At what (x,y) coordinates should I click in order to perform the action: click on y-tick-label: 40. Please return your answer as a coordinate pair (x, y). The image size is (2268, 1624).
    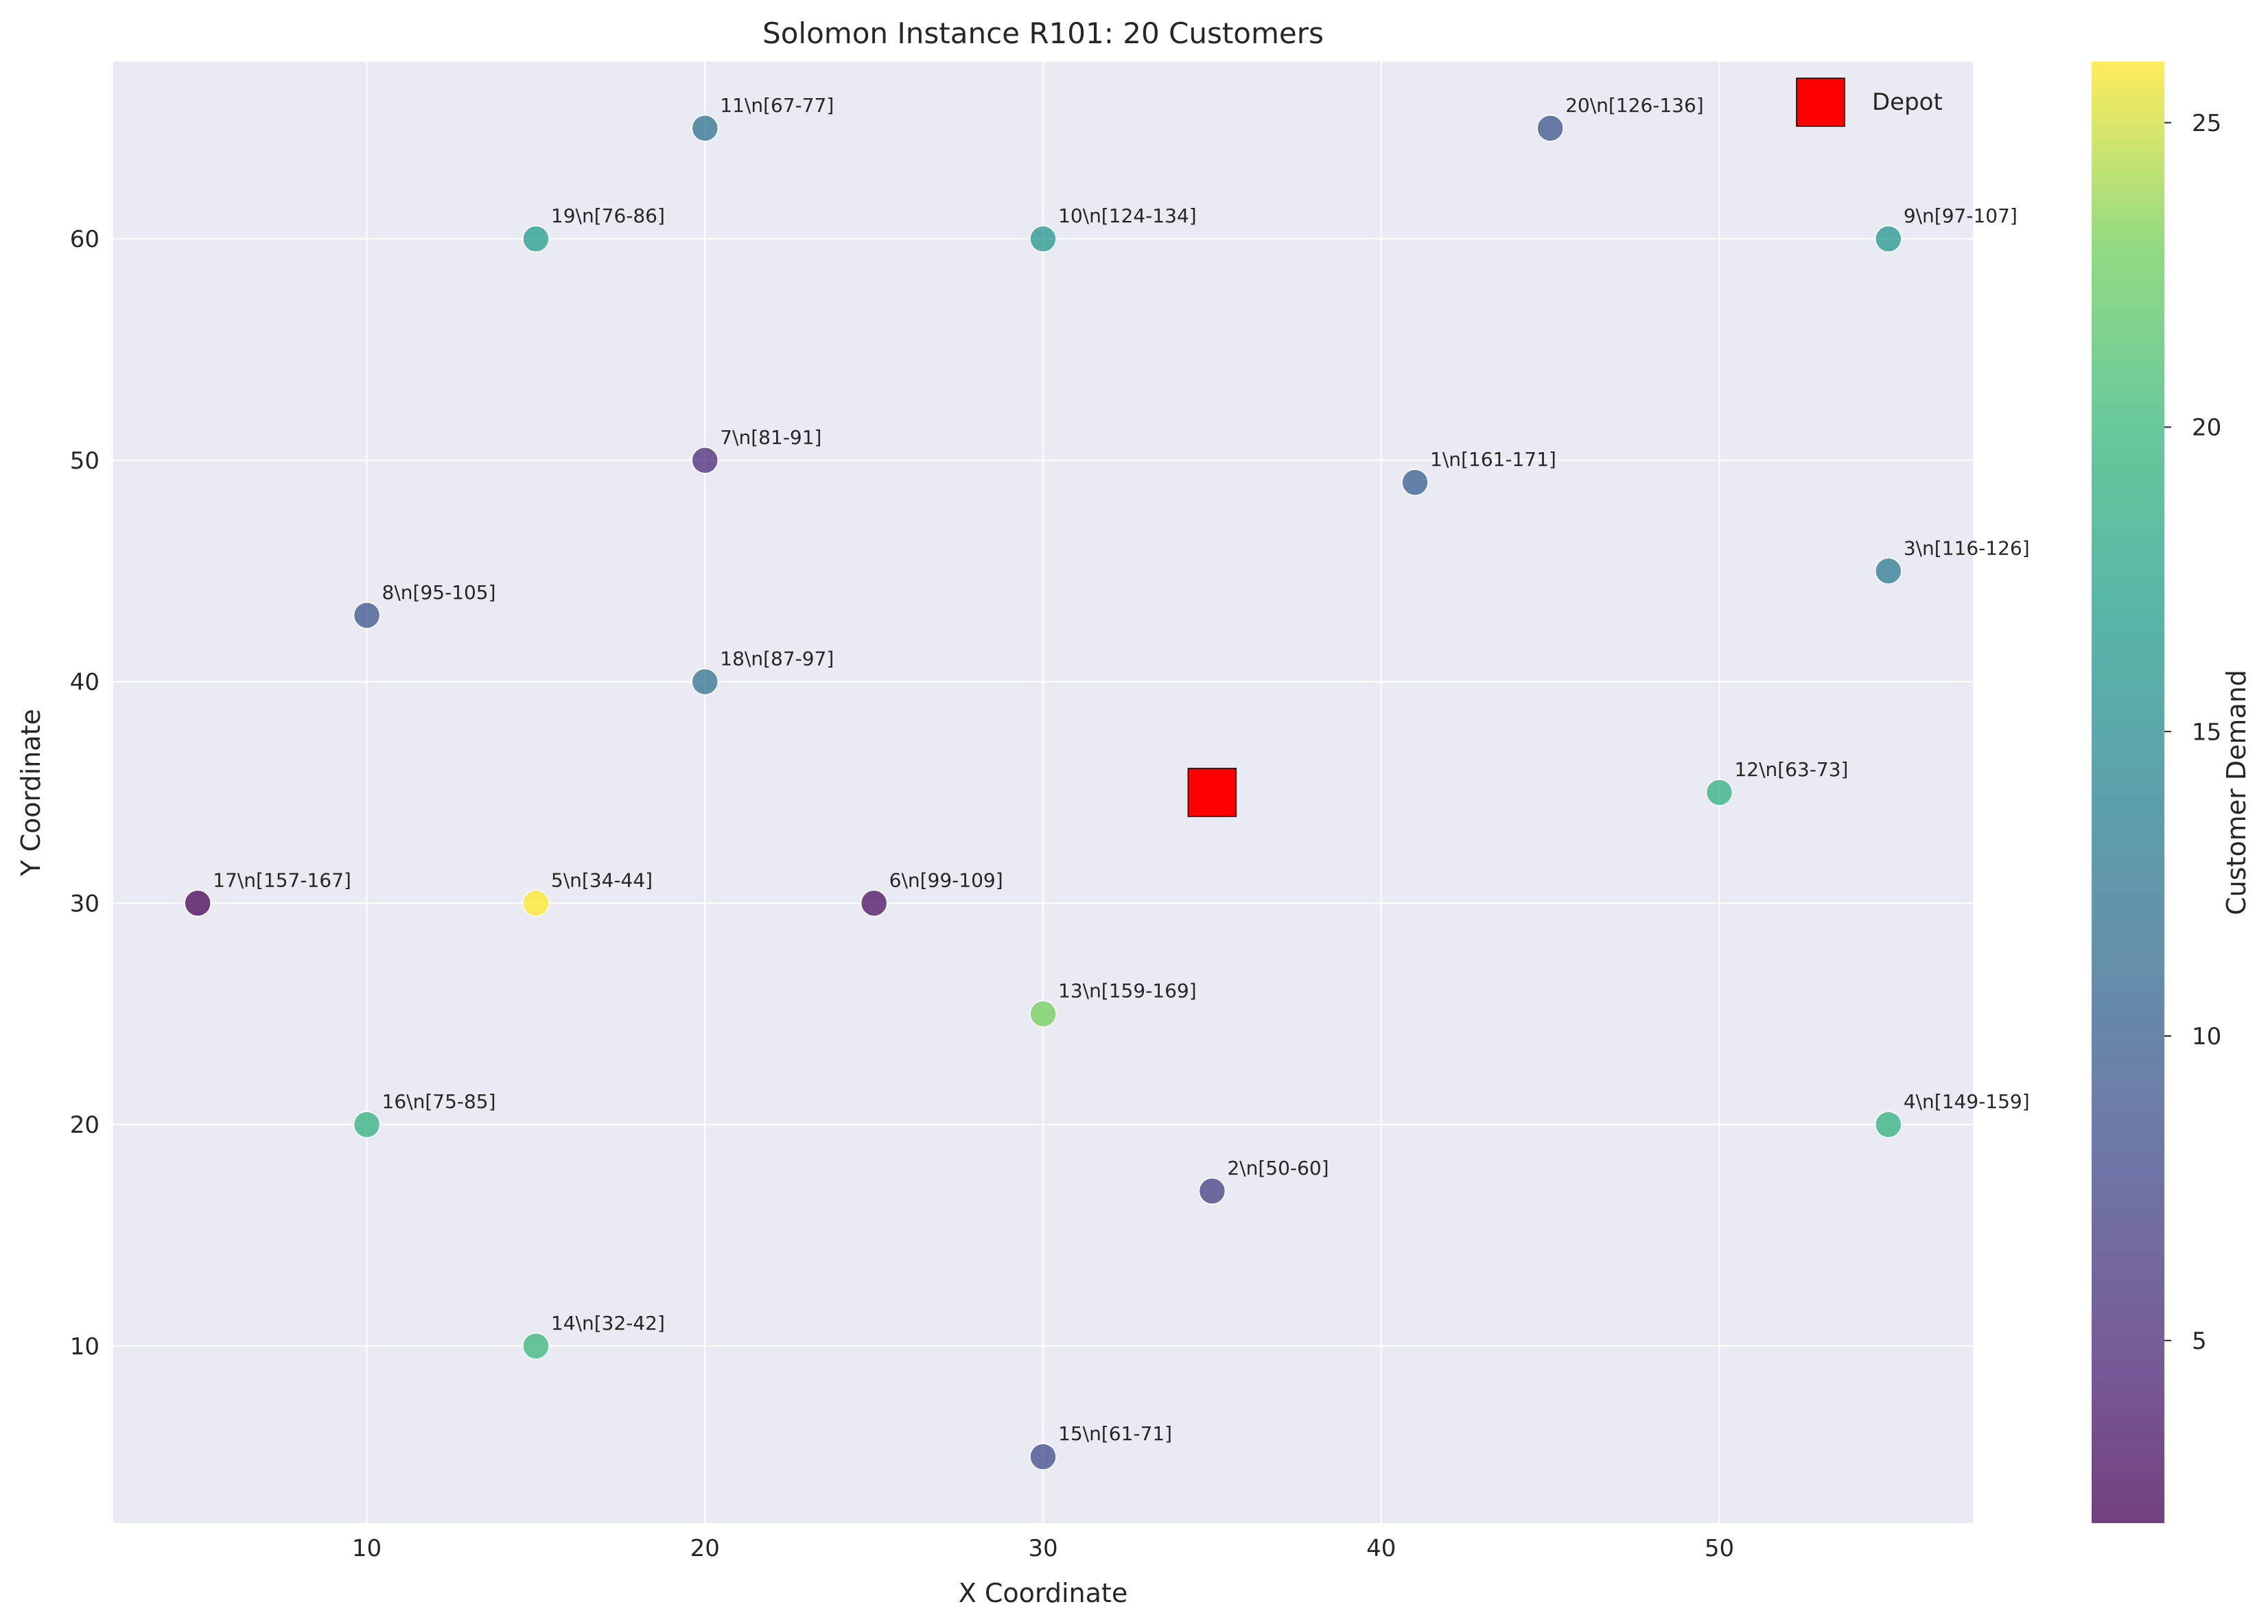
    Looking at the image, I should click on (85, 682).